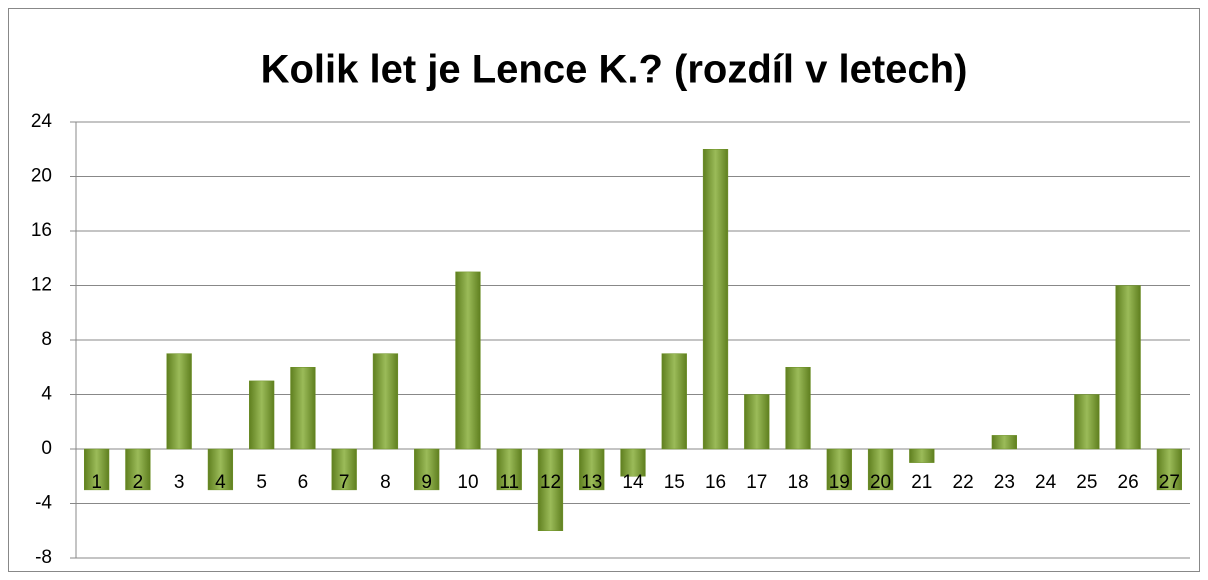 The width and height of the screenshot is (1208, 580). What do you see at coordinates (41, 230) in the screenshot?
I see `y-tick-label: 16` at bounding box center [41, 230].